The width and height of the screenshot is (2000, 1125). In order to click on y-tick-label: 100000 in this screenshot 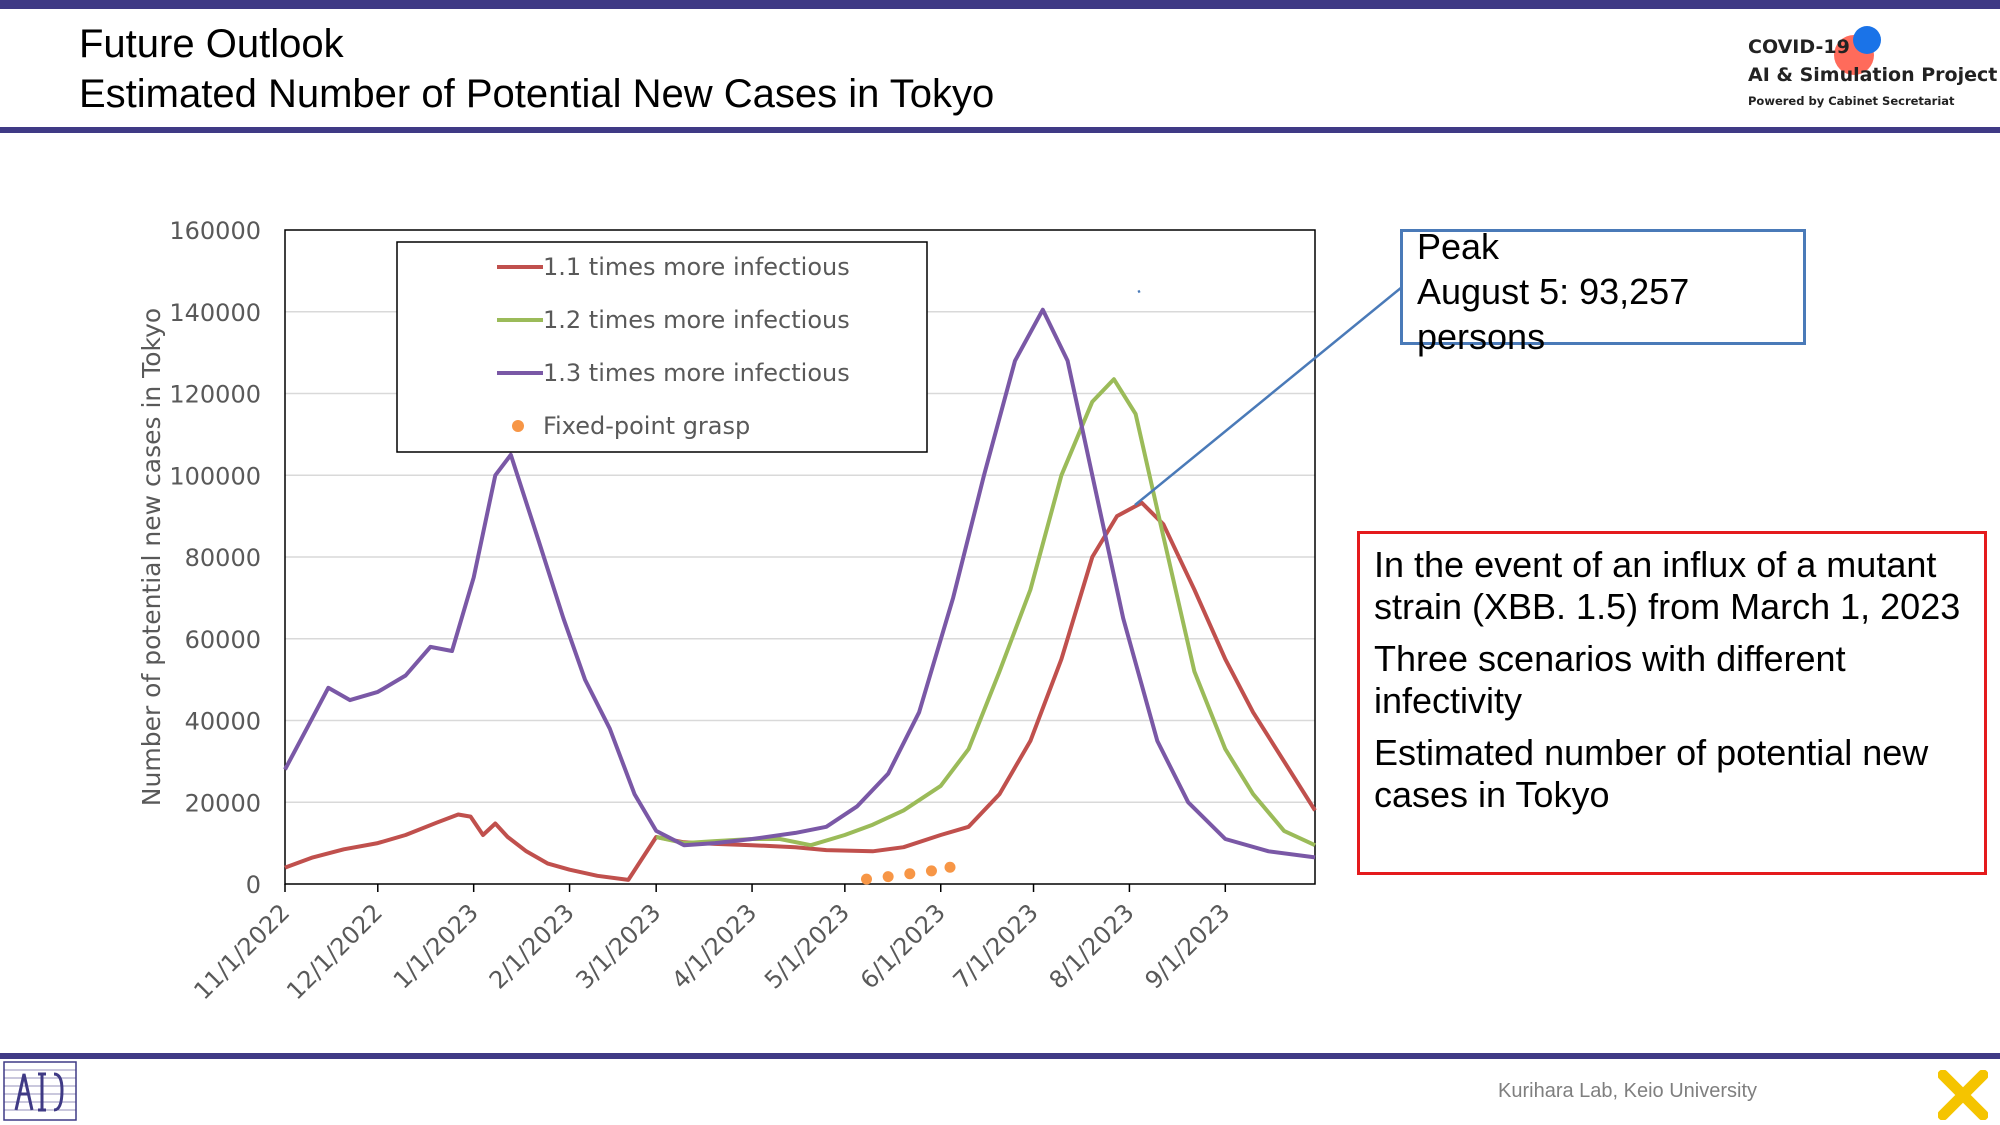, I will do `click(215, 476)`.